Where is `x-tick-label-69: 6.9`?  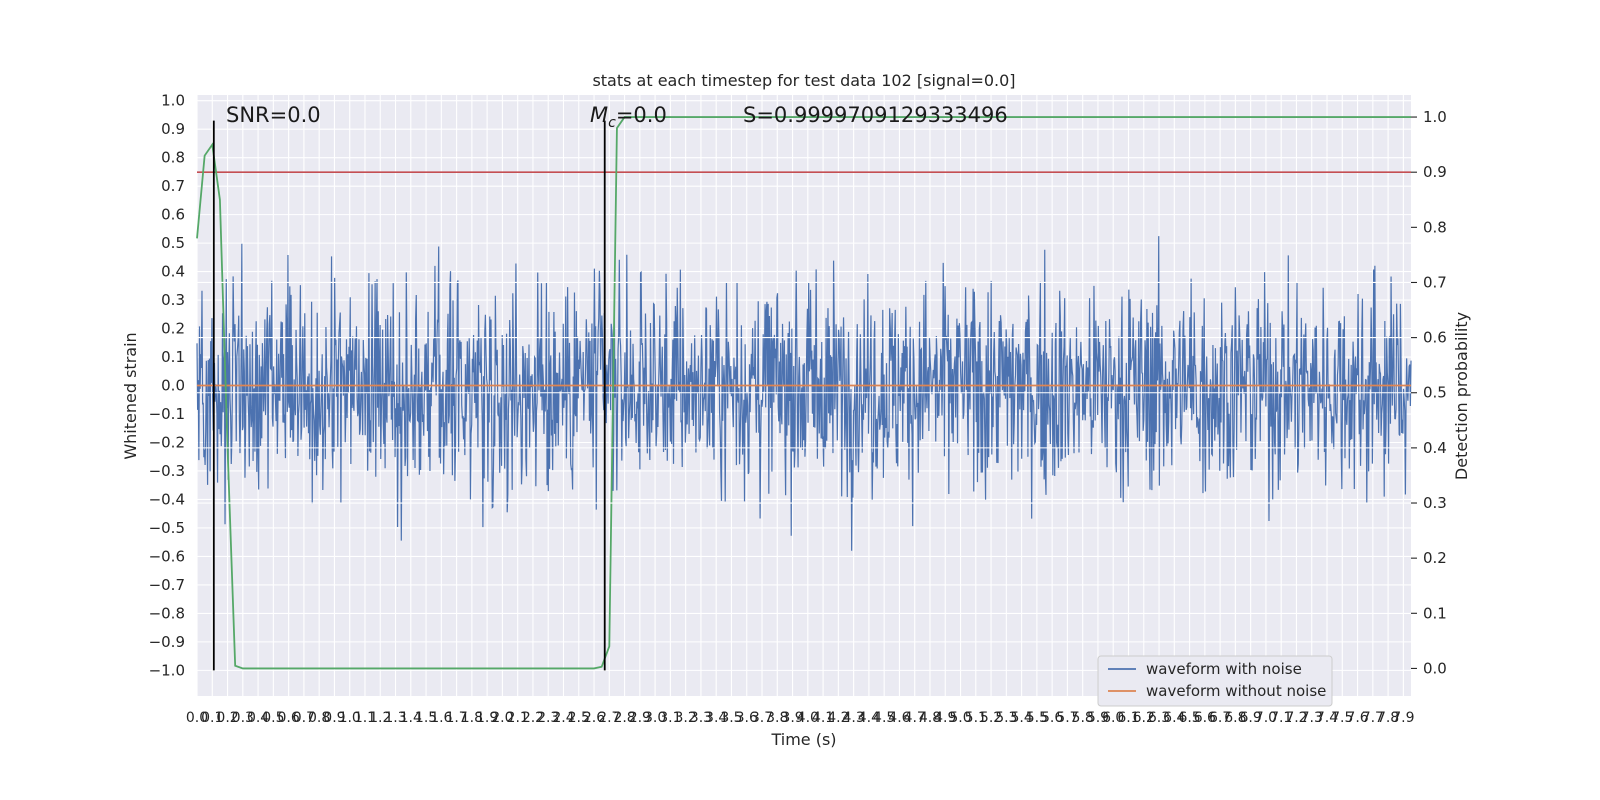 x-tick-label-69: 6.9 is located at coordinates (1251, 718).